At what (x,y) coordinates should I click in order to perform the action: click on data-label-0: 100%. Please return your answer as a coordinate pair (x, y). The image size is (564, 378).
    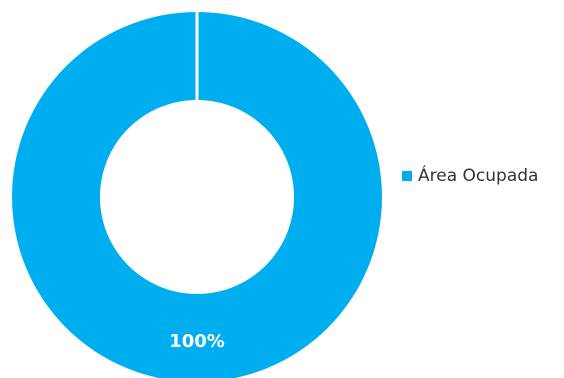
    Looking at the image, I should click on (197, 341).